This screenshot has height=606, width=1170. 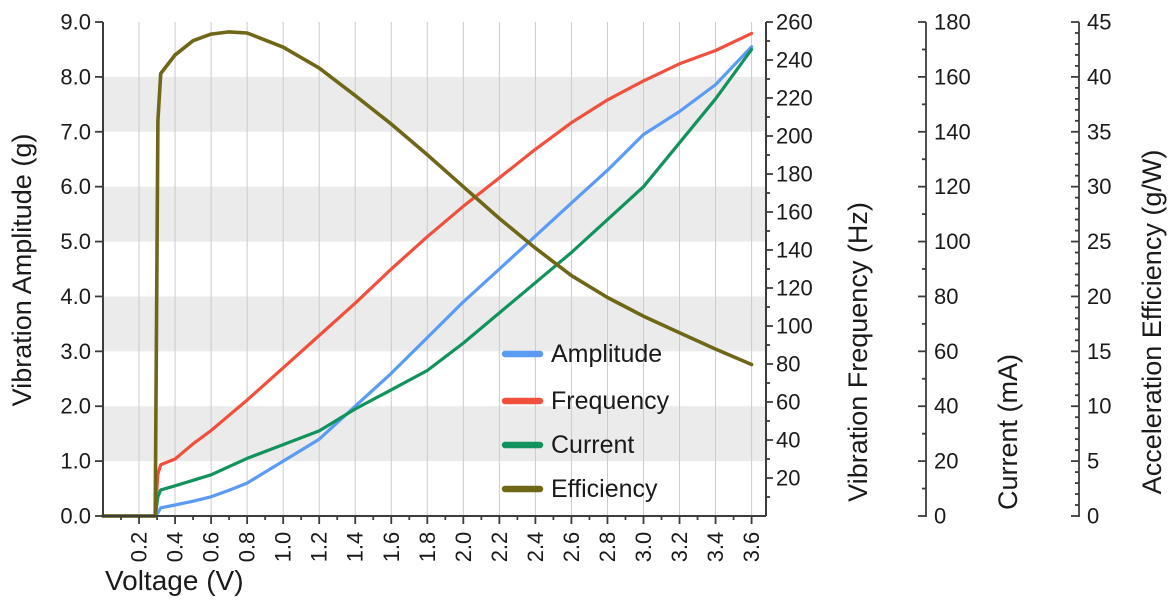 I want to click on efficiency-tick-label: 35, so click(x=1099, y=131).